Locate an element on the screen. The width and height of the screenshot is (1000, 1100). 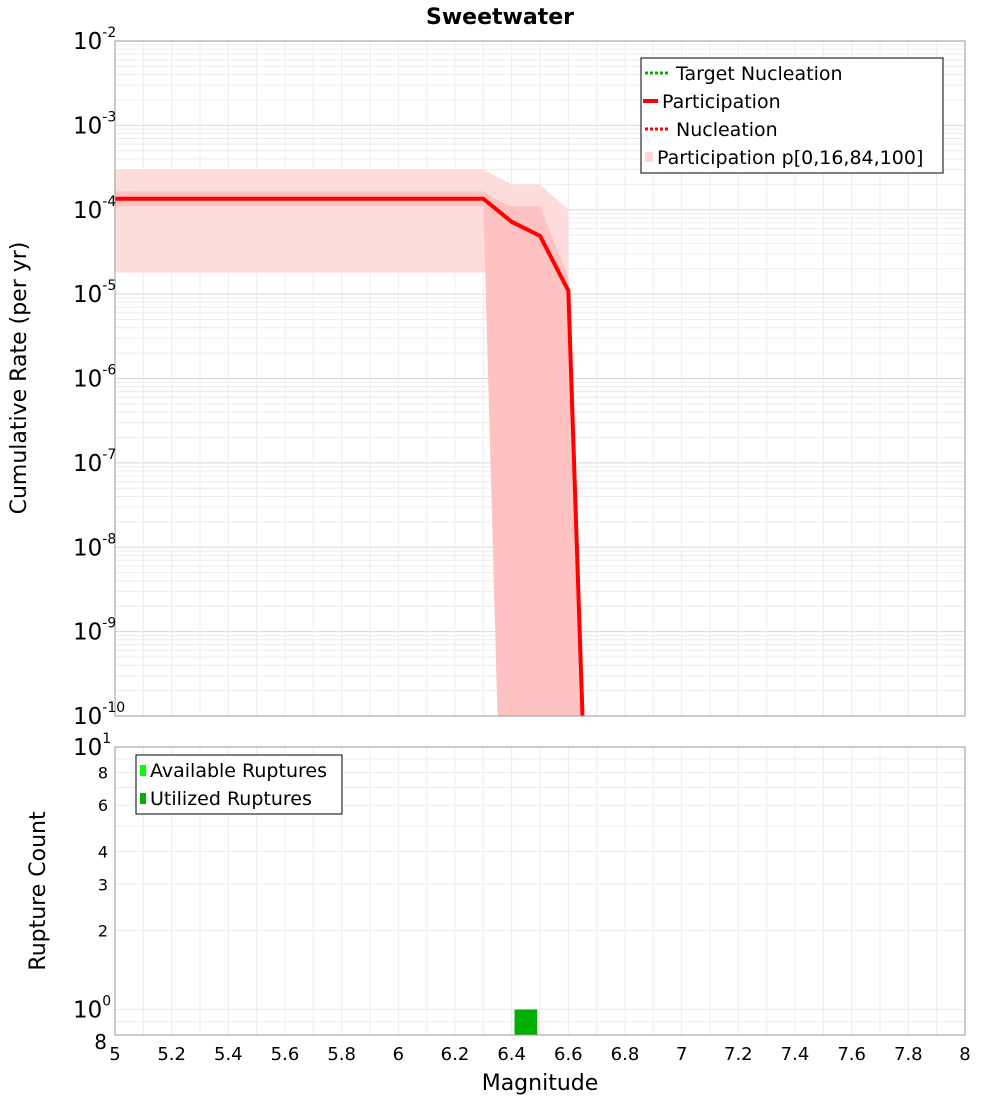
top-y-tick-label: 10⁻⁴ is located at coordinates (94, 209).